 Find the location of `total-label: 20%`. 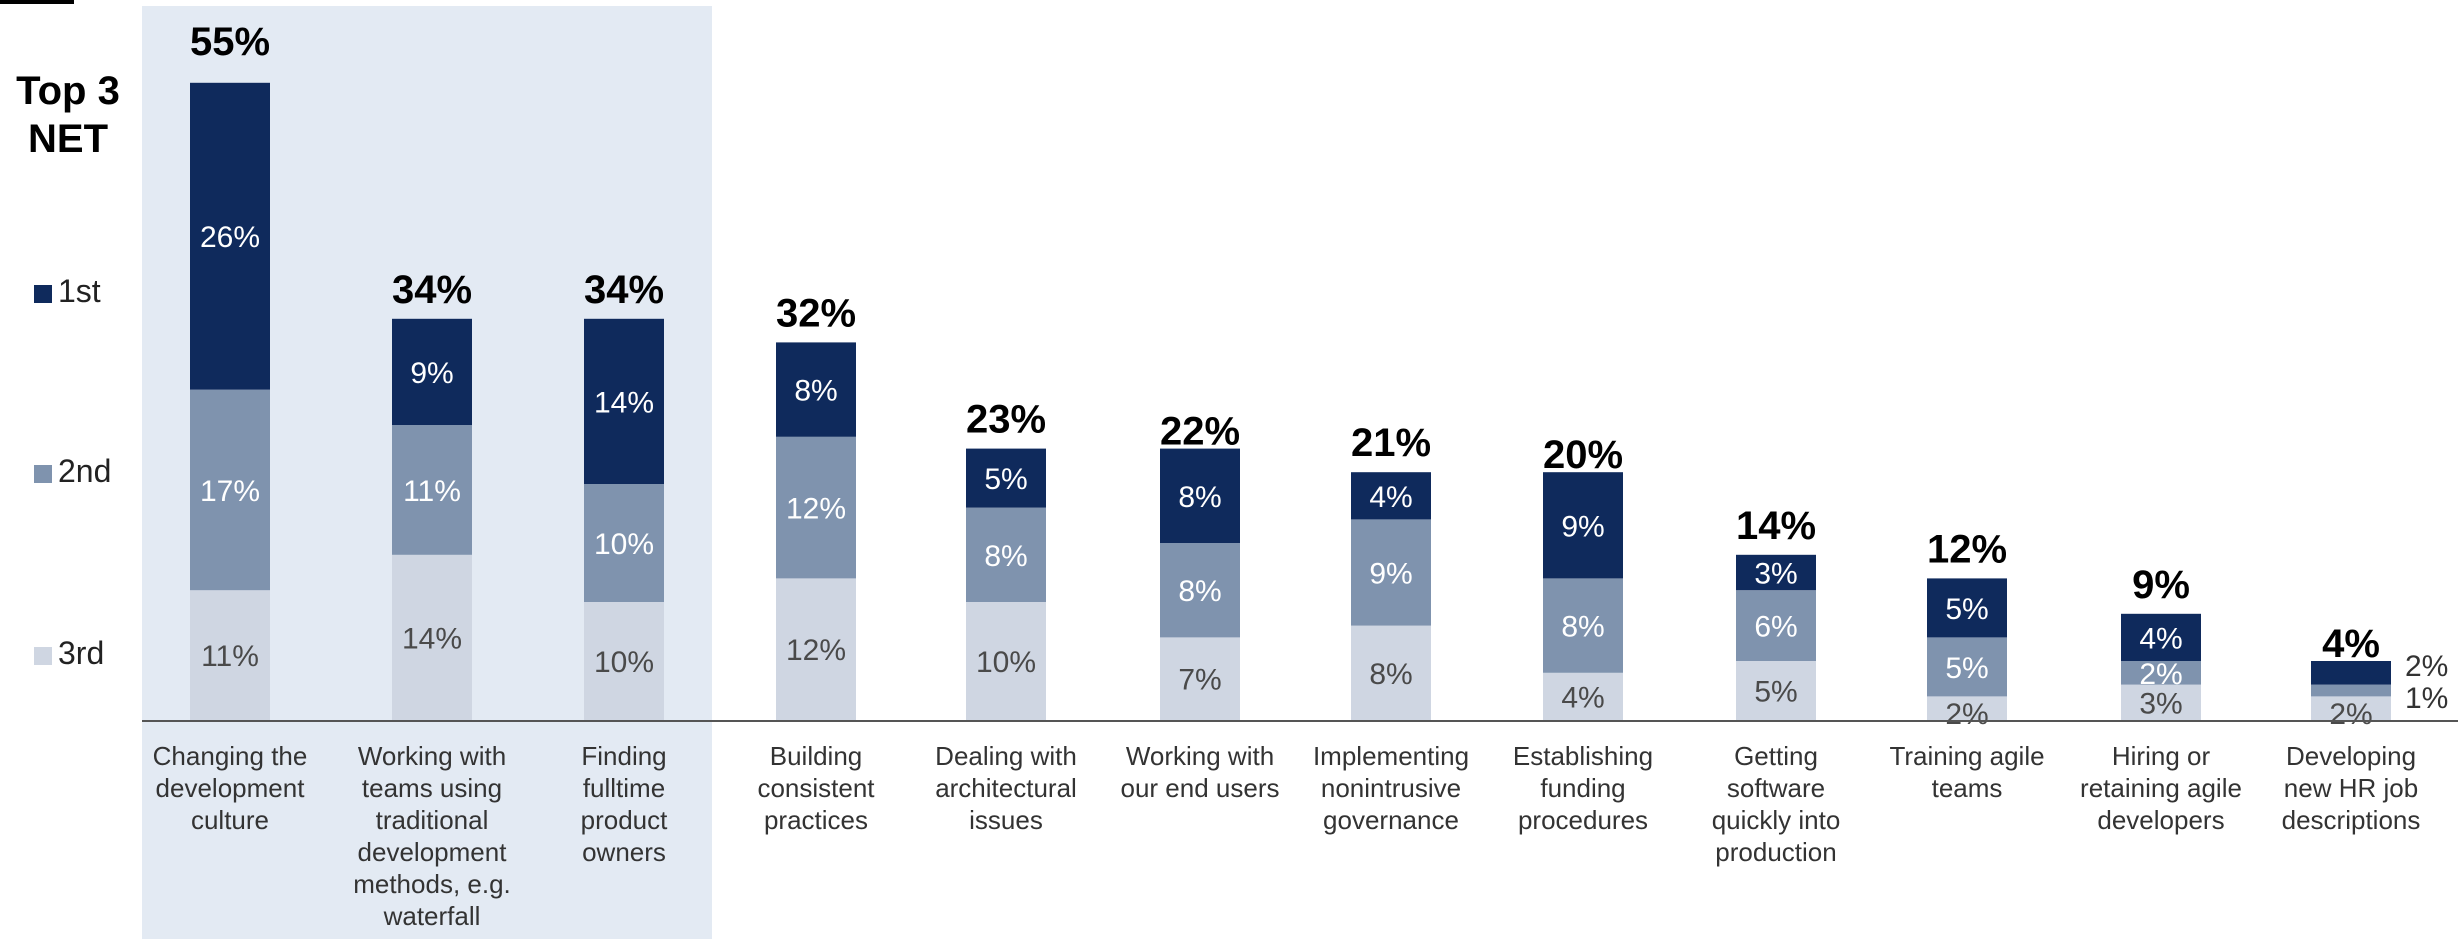

total-label: 20% is located at coordinates (1583, 455).